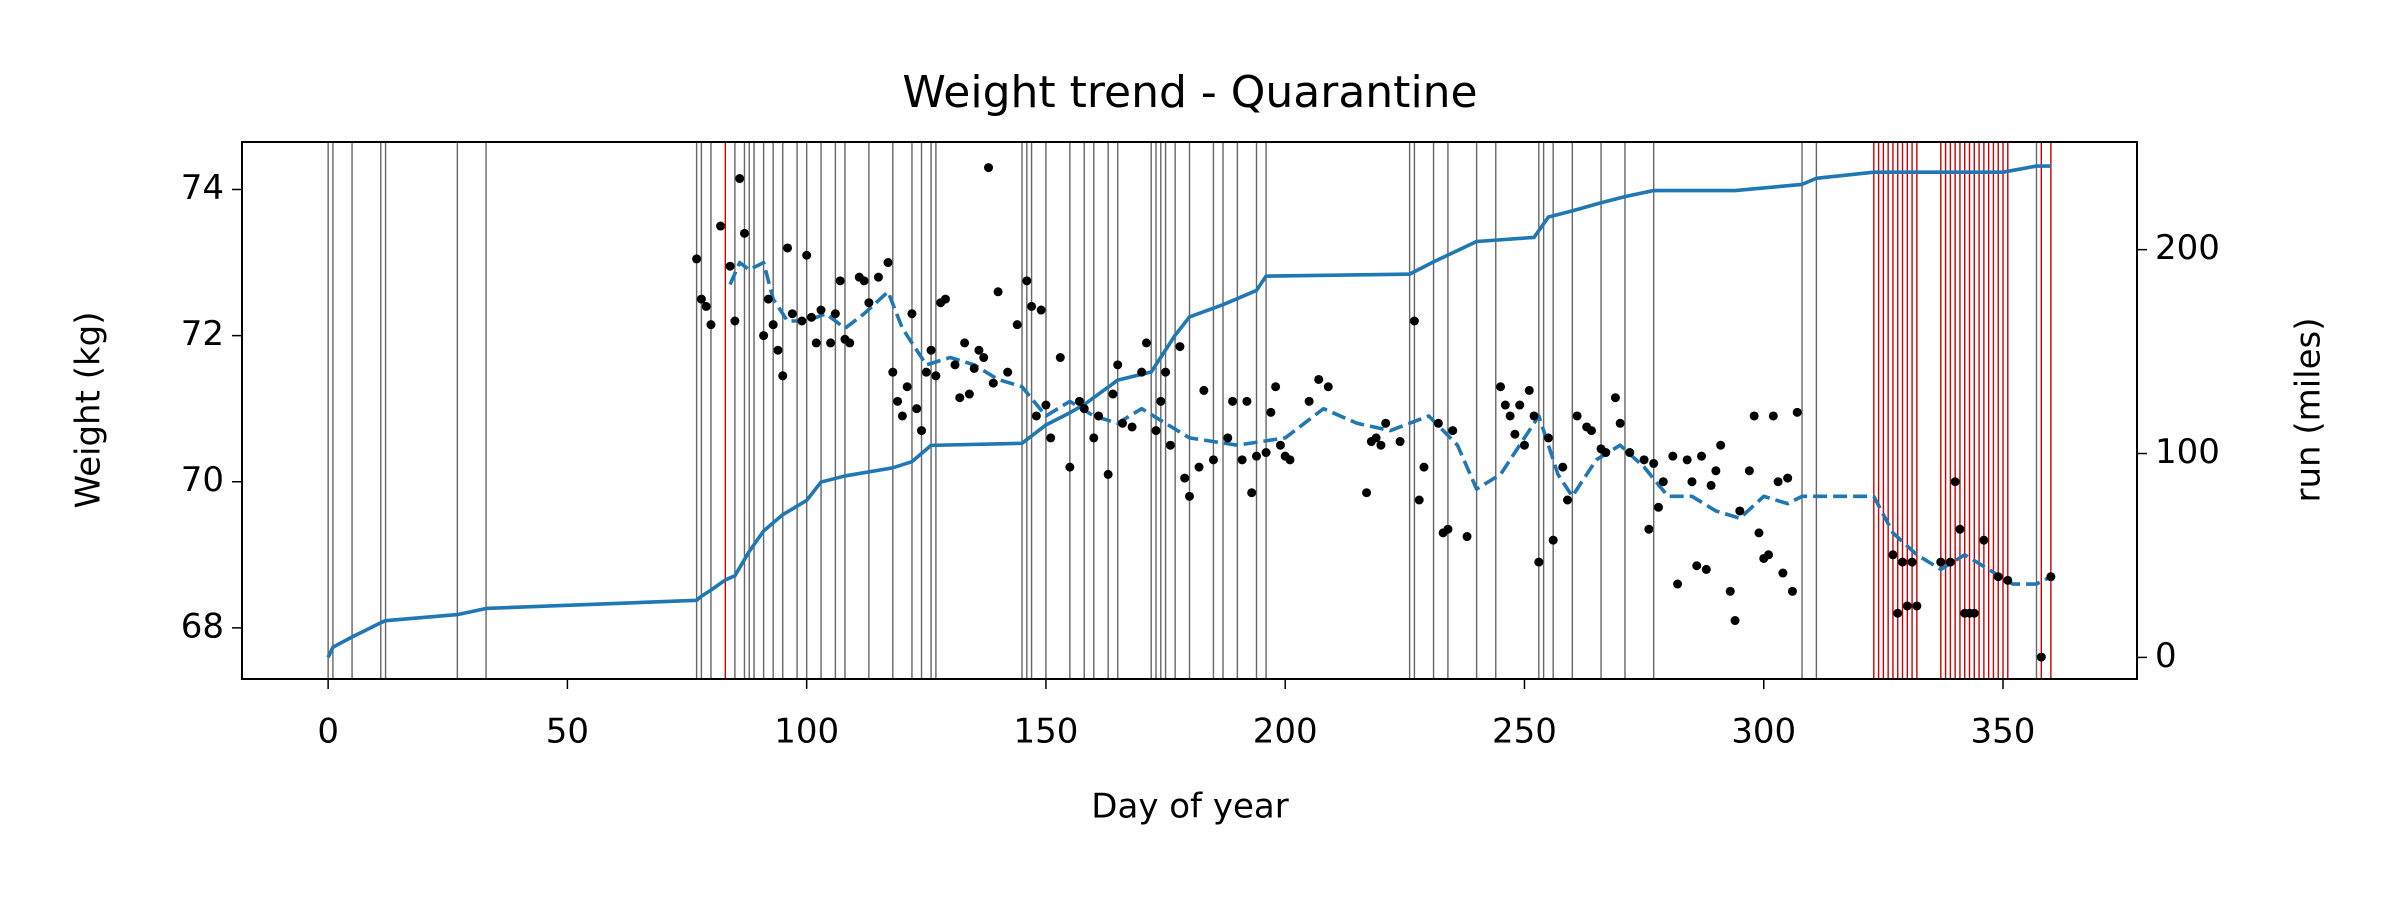 The width and height of the screenshot is (2400, 900). What do you see at coordinates (2166, 656) in the screenshot?
I see `y2-tick-label: 0` at bounding box center [2166, 656].